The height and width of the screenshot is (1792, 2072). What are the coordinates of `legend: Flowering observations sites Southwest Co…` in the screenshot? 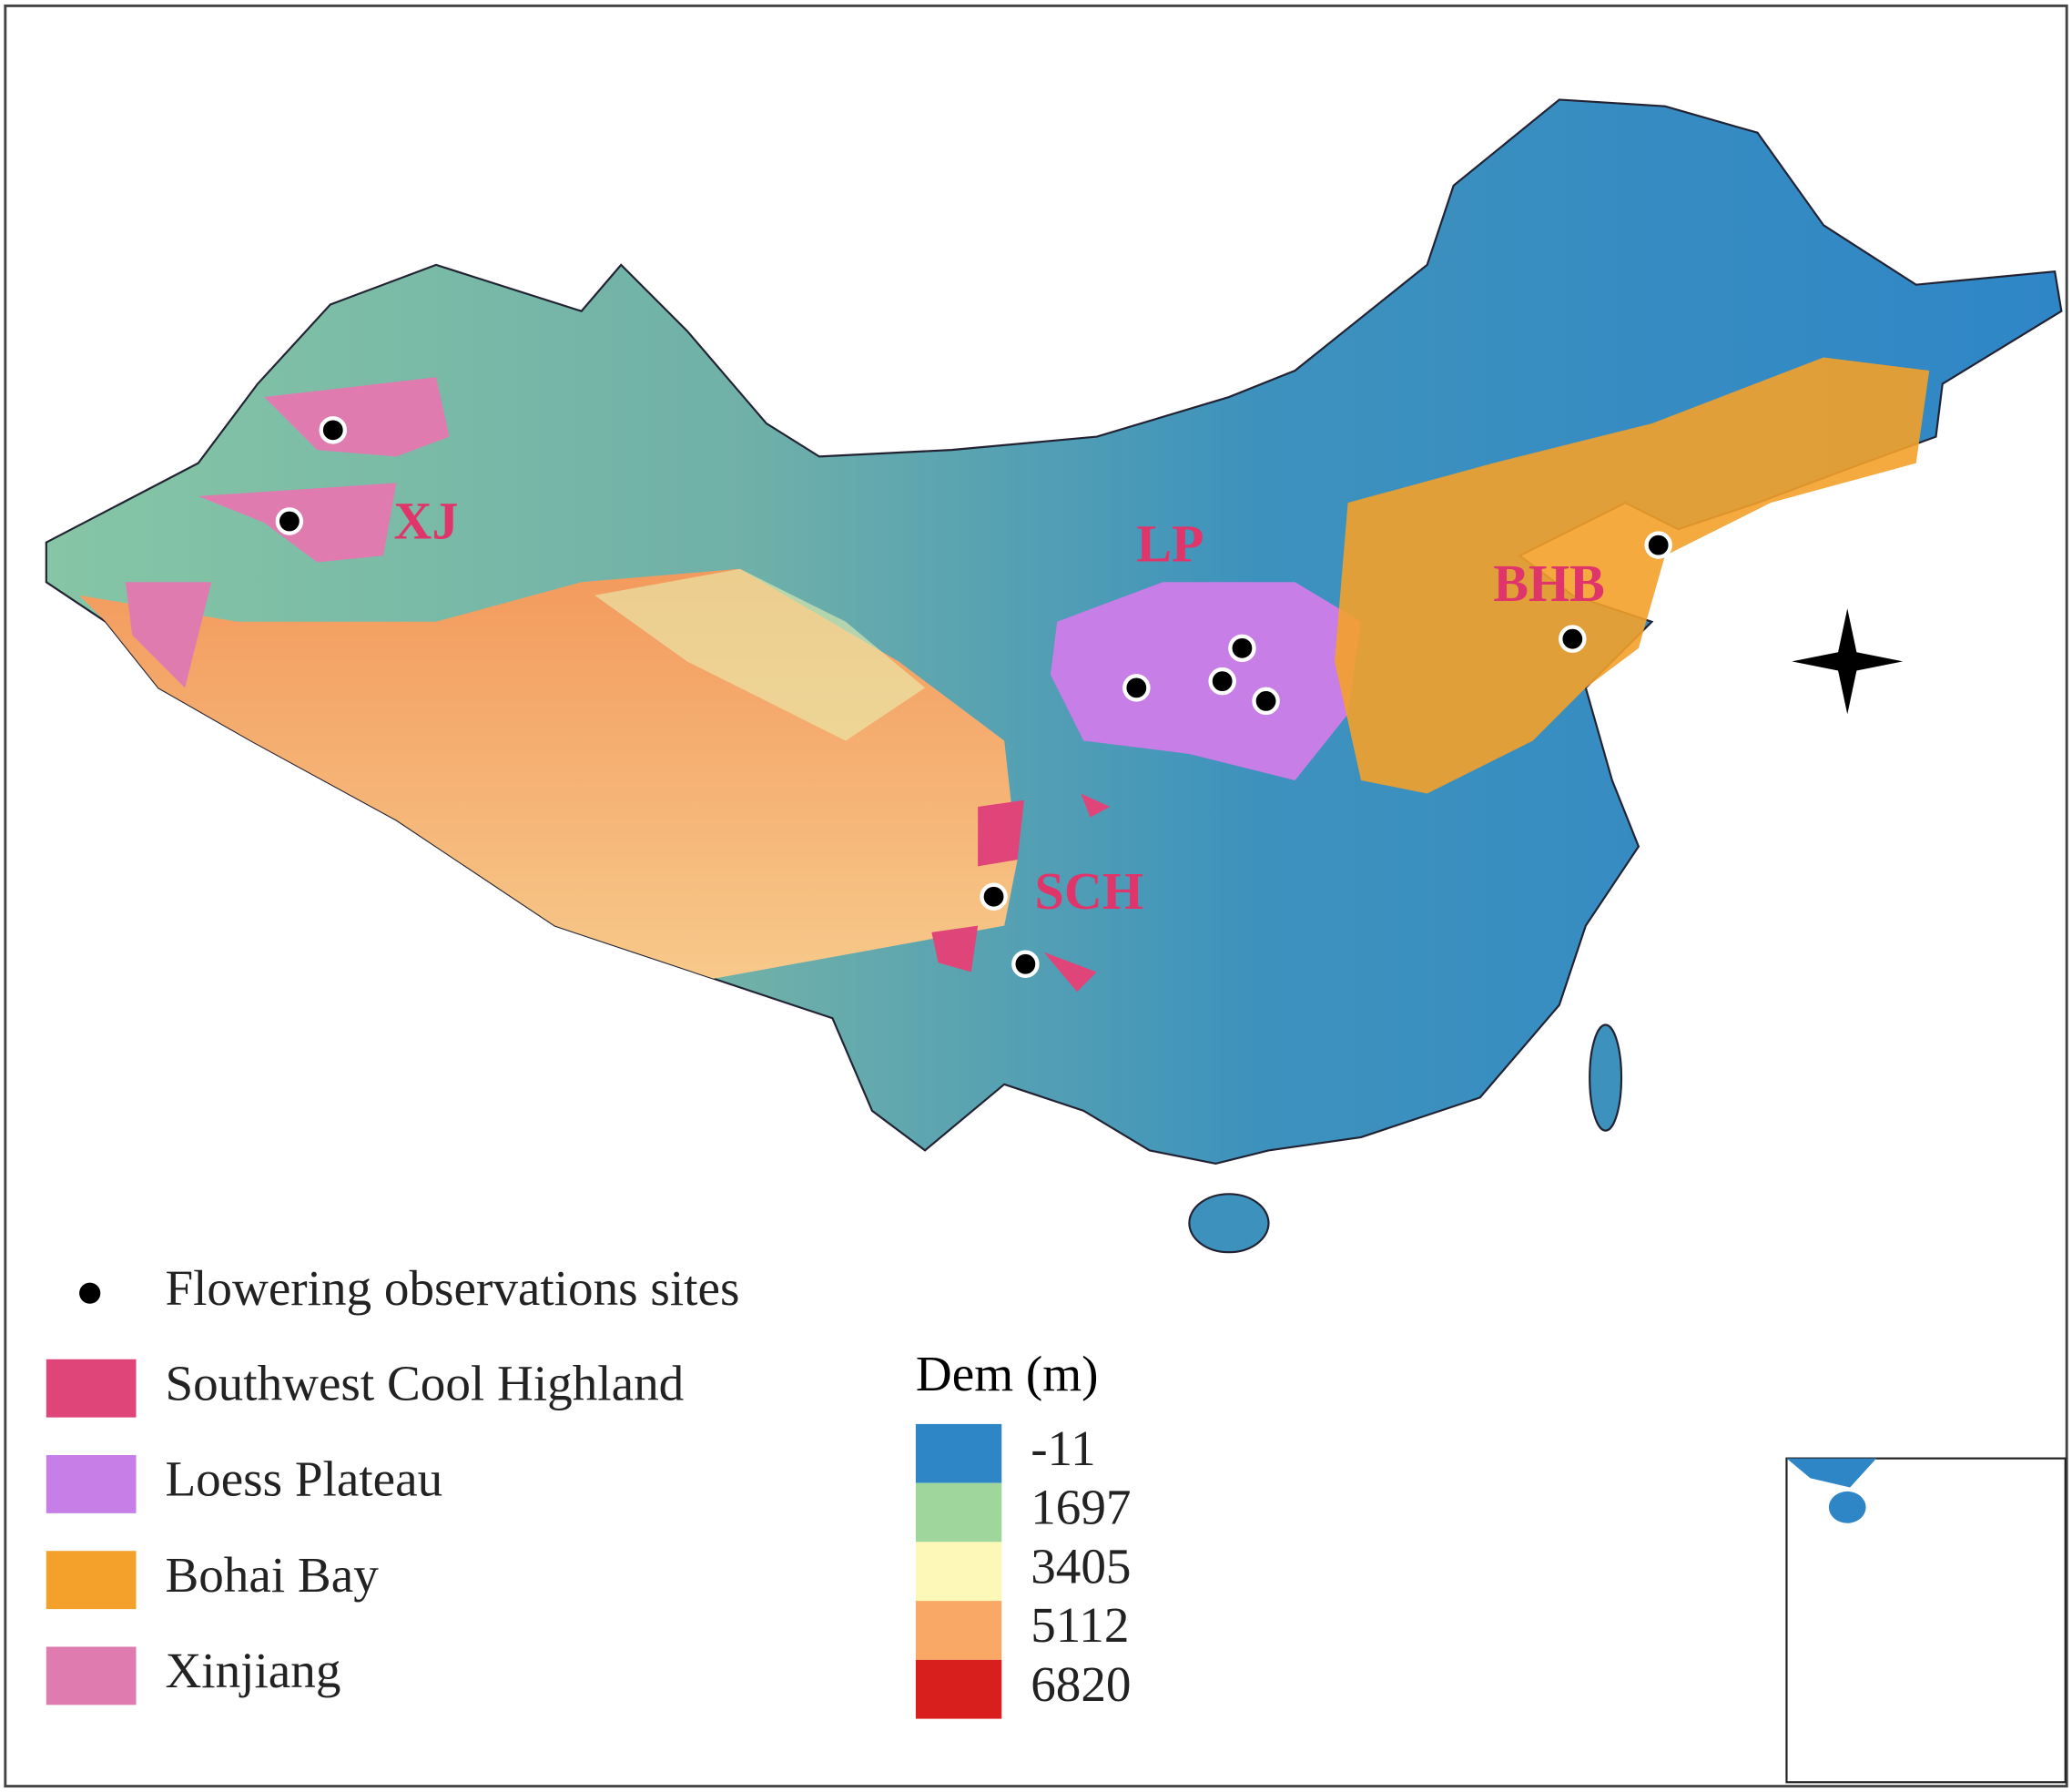 It's located at (392, 1482).